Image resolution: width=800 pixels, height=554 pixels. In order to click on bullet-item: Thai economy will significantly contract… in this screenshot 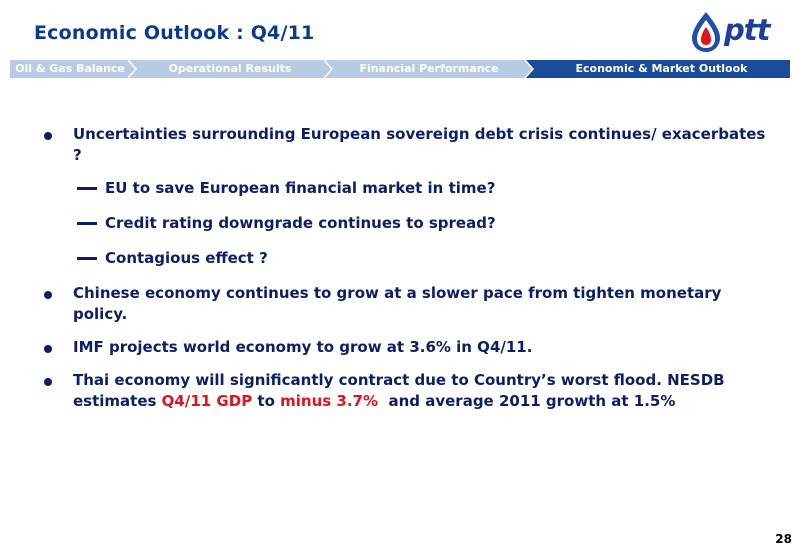, I will do `click(405, 391)`.